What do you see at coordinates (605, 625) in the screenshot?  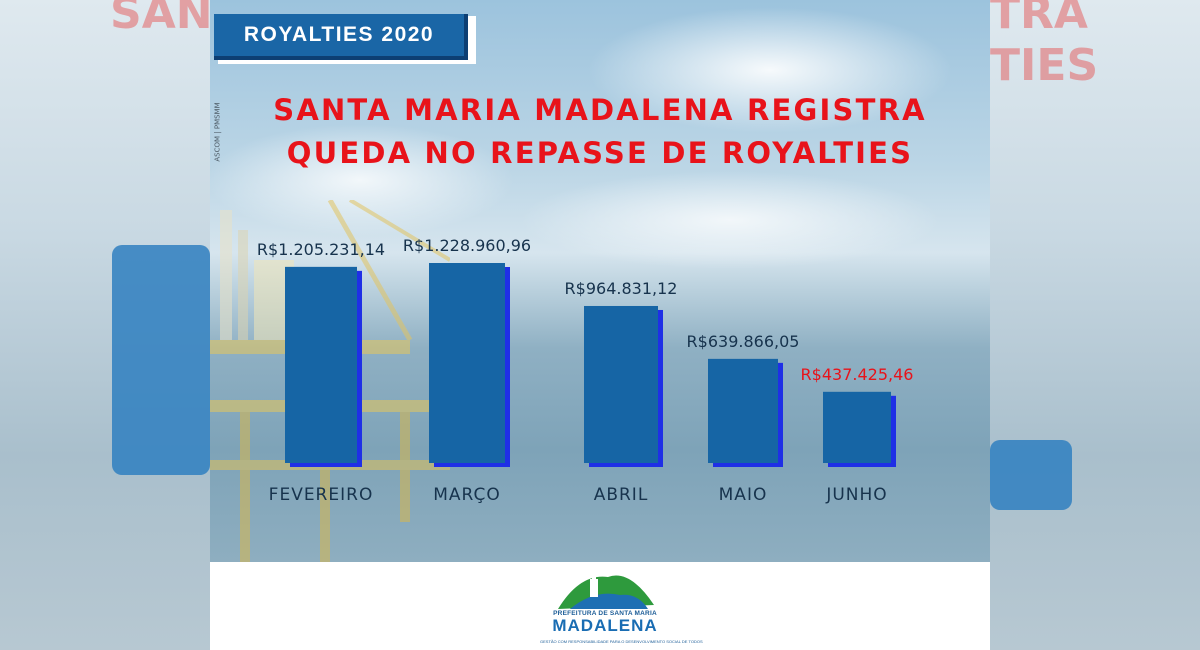 I see `logo-name: MADALENA` at bounding box center [605, 625].